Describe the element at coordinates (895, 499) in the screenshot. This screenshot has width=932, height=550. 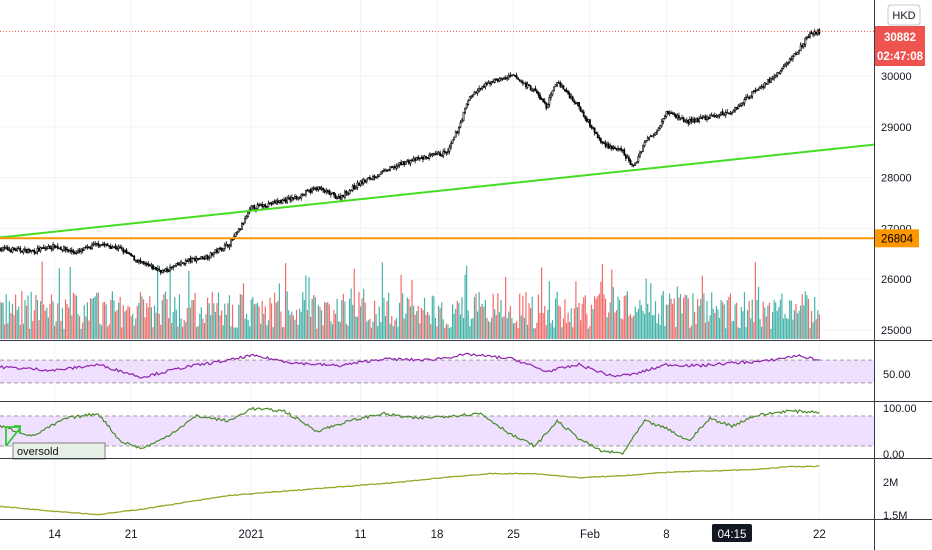
I see `obv-axis: 2M 1.5M` at that location.